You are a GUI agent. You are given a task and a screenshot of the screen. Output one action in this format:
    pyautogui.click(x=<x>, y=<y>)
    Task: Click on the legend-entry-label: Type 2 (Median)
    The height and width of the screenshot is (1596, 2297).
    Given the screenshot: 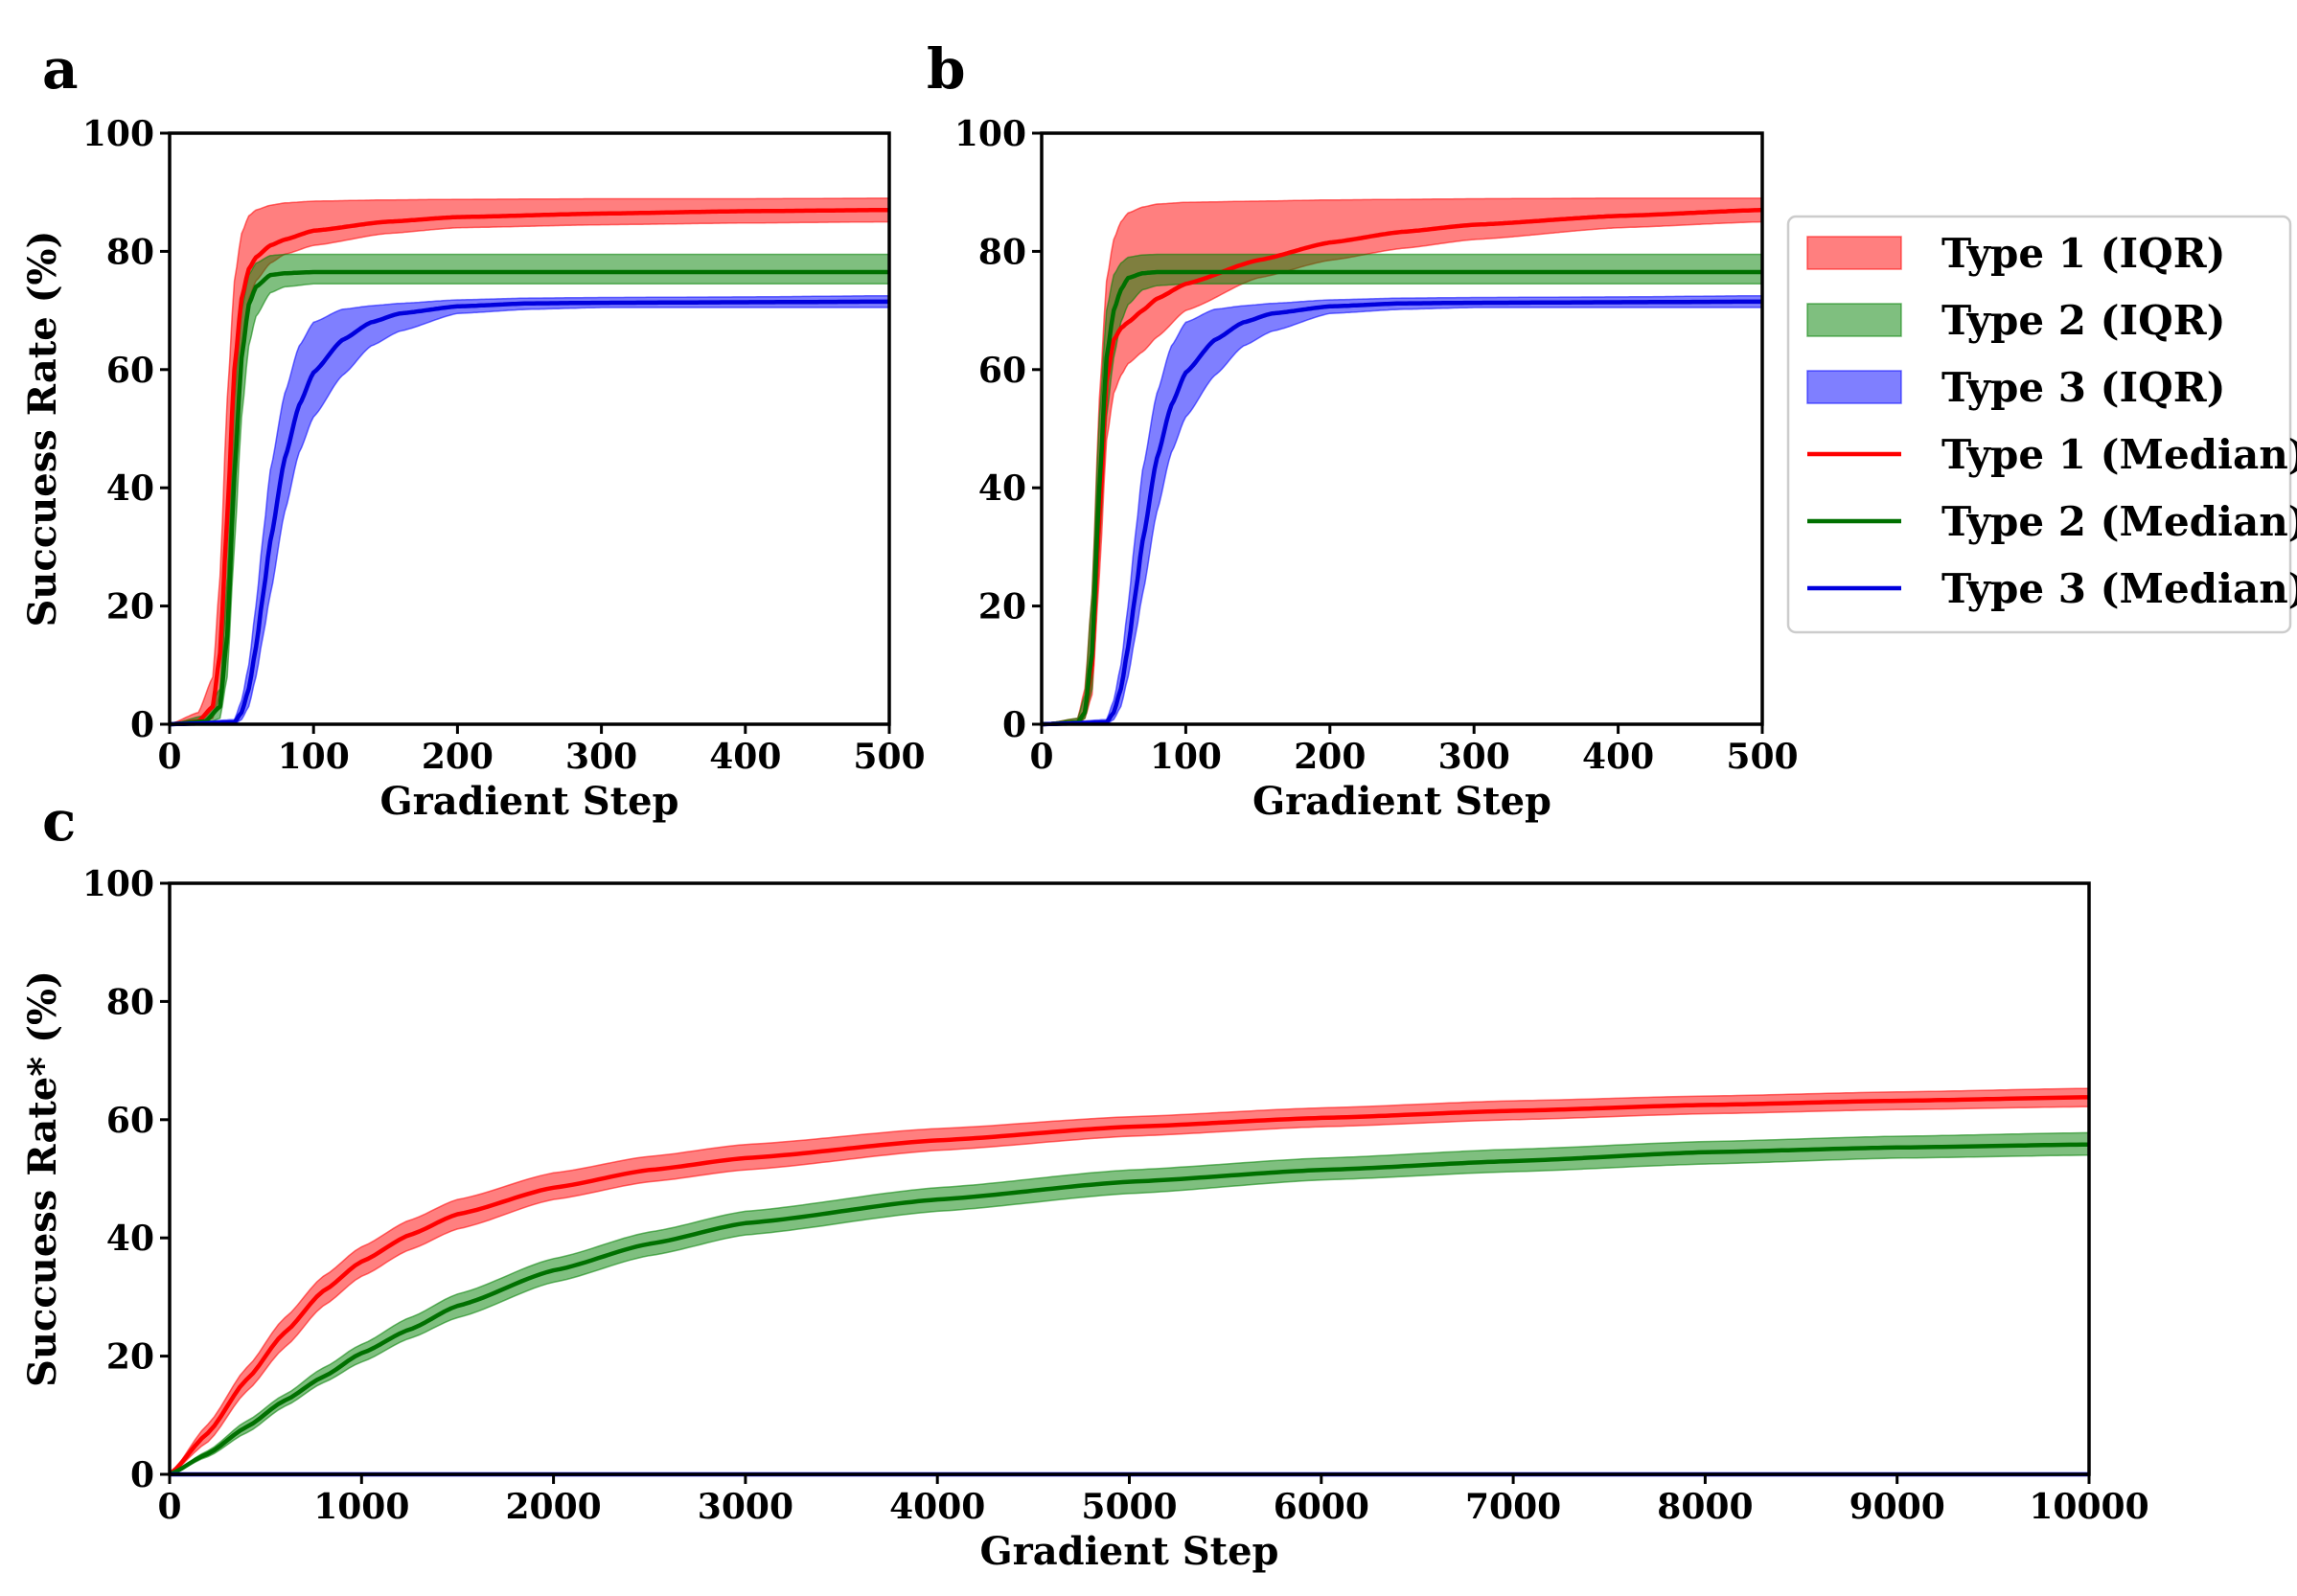 What is the action you would take?
    pyautogui.click(x=2119, y=521)
    